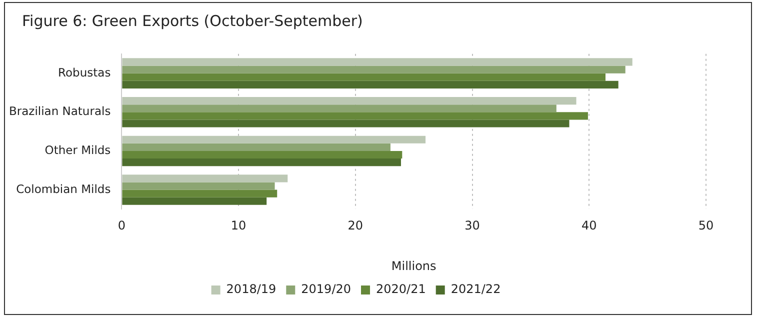 Image resolution: width=760 pixels, height=323 pixels. What do you see at coordinates (238, 225) in the screenshot?
I see `x-tick-label: 10` at bounding box center [238, 225].